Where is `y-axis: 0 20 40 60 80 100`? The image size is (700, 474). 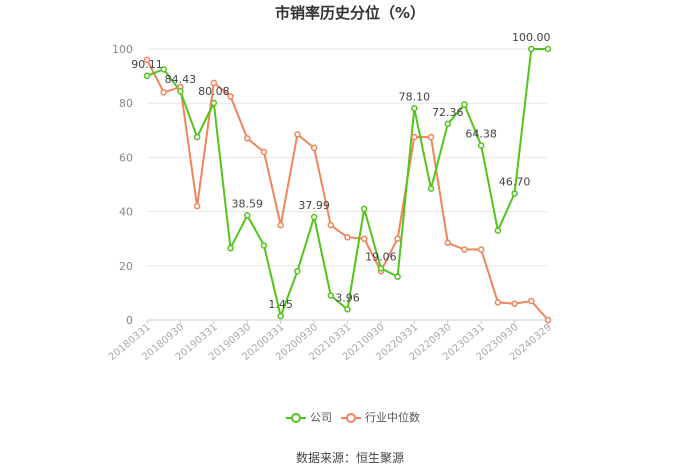
y-axis: 0 20 40 60 80 100 is located at coordinates (122, 185).